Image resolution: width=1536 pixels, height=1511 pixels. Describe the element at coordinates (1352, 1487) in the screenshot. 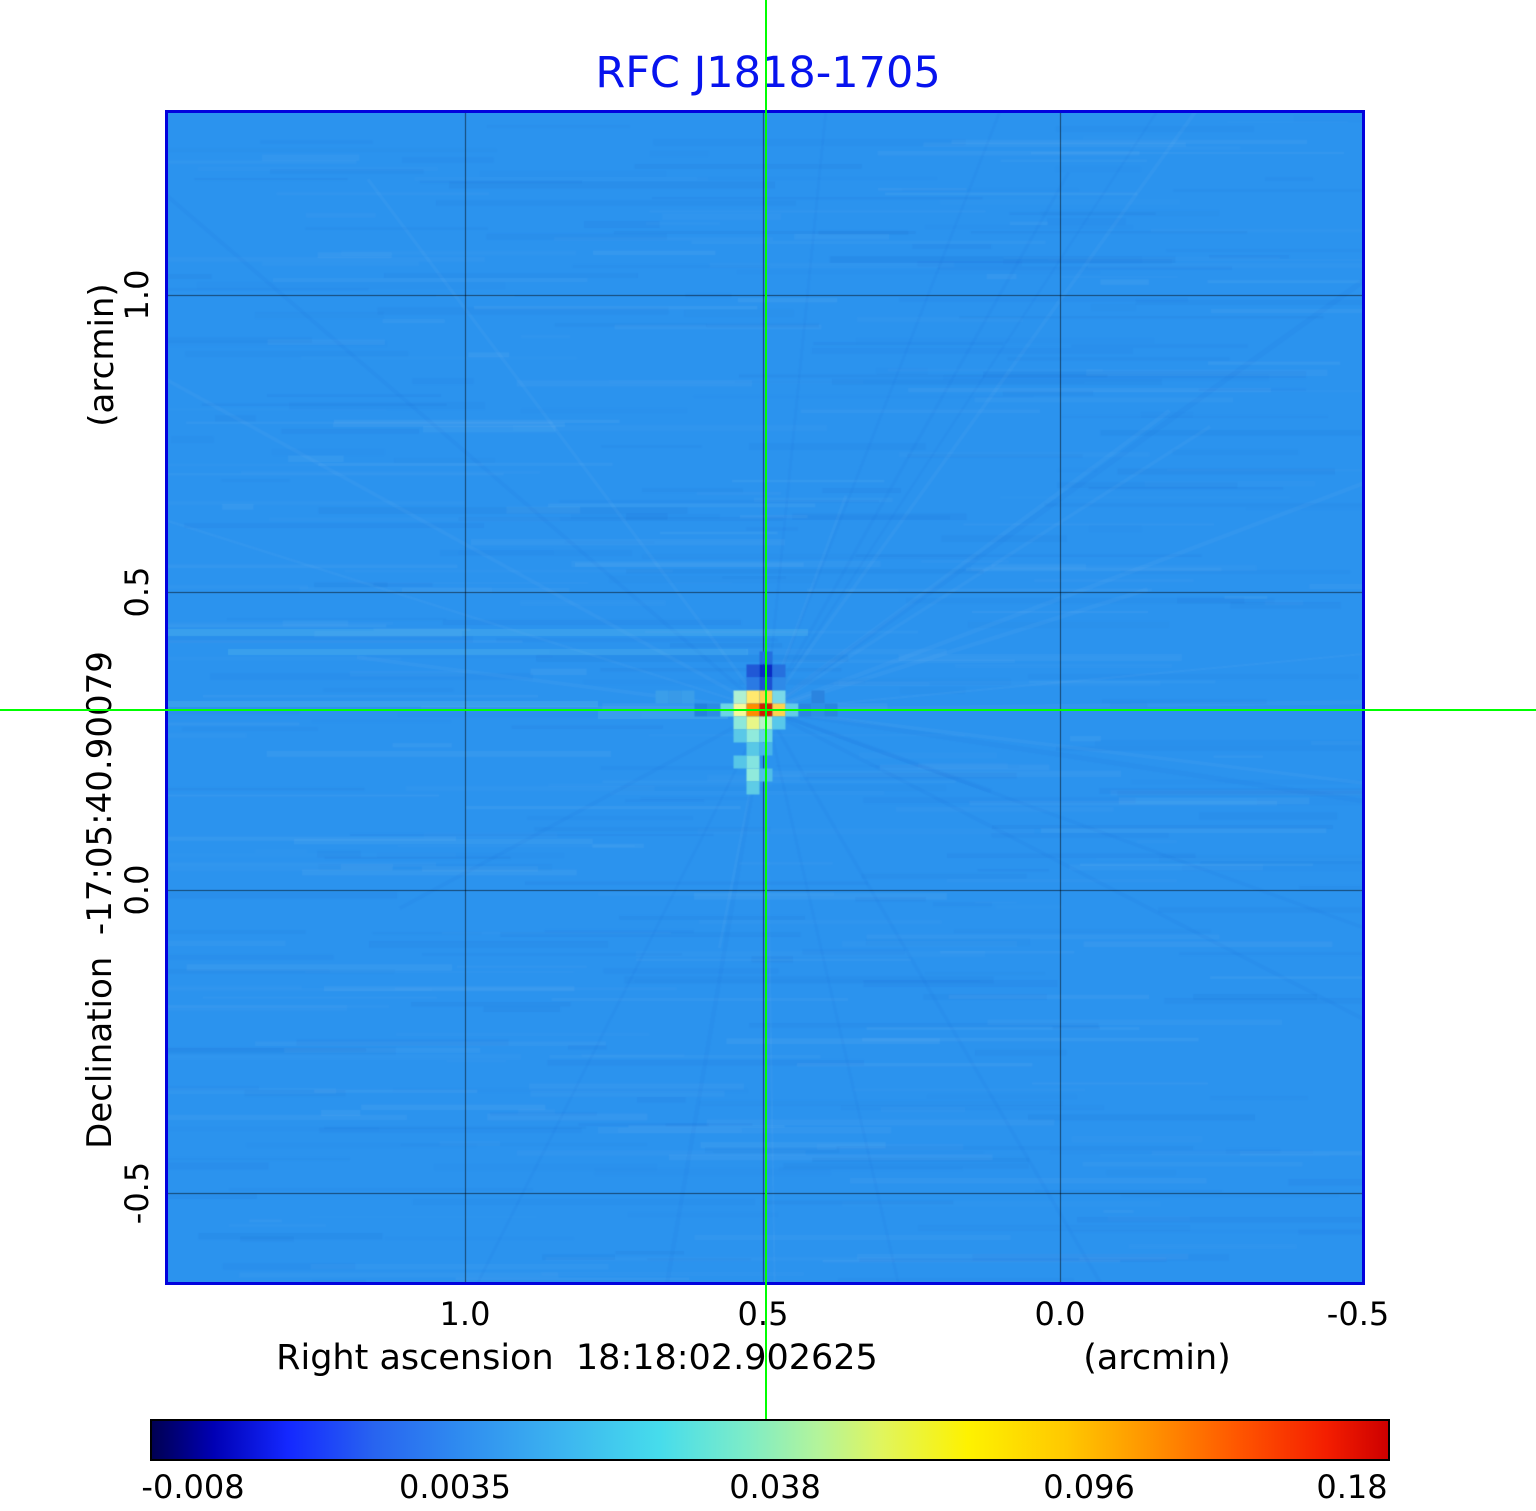

I see `colorbar-tick-label: 0.18` at that location.